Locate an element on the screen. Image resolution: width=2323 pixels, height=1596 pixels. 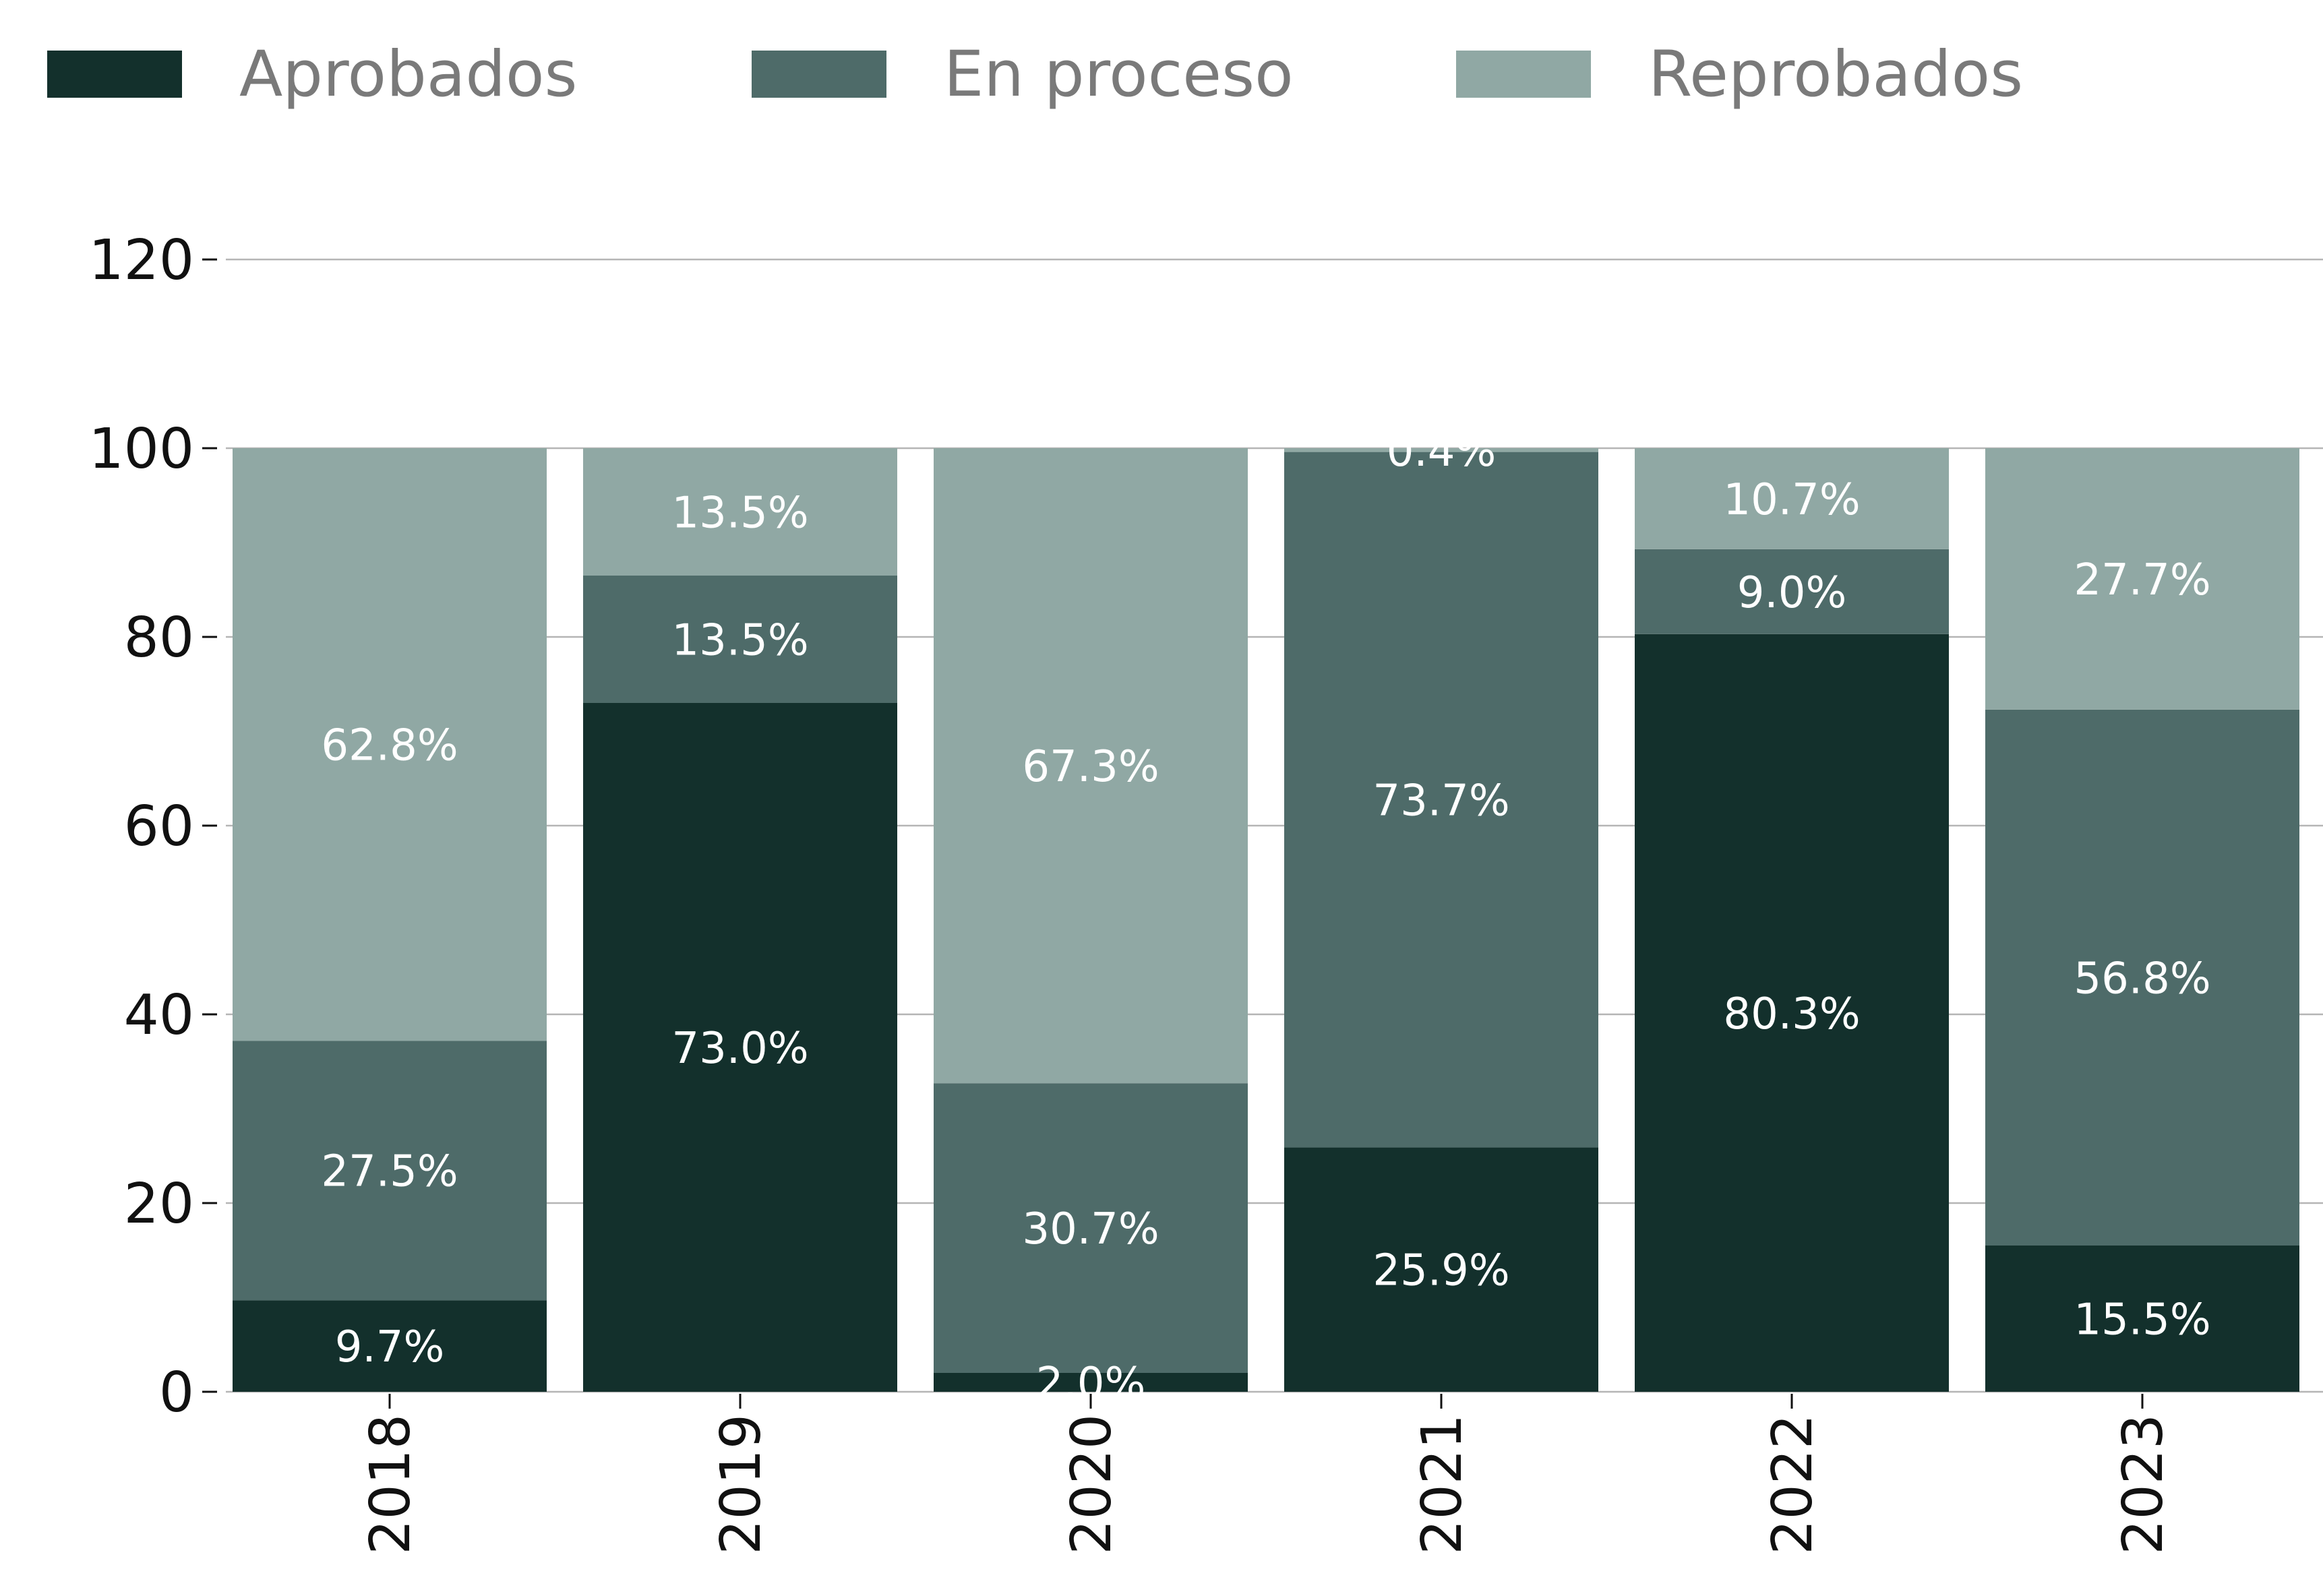
bar-segment-reprobados-2020 is located at coordinates (1091, 766).